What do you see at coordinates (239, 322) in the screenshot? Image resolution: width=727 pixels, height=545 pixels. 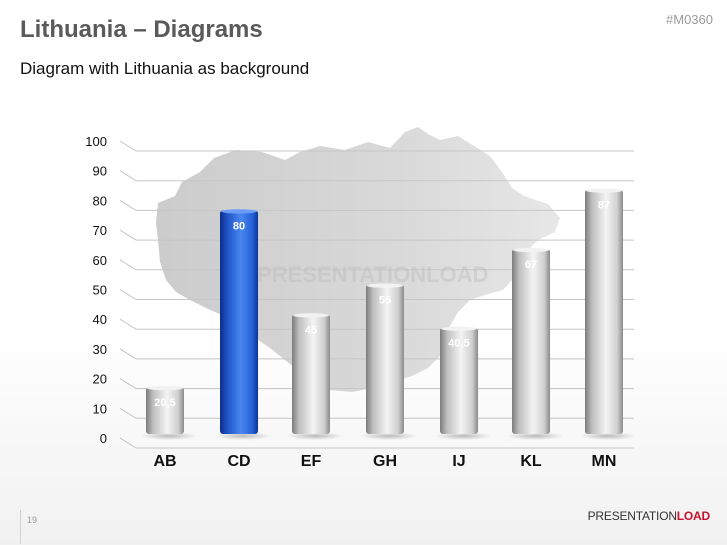 I see `bar-cd` at bounding box center [239, 322].